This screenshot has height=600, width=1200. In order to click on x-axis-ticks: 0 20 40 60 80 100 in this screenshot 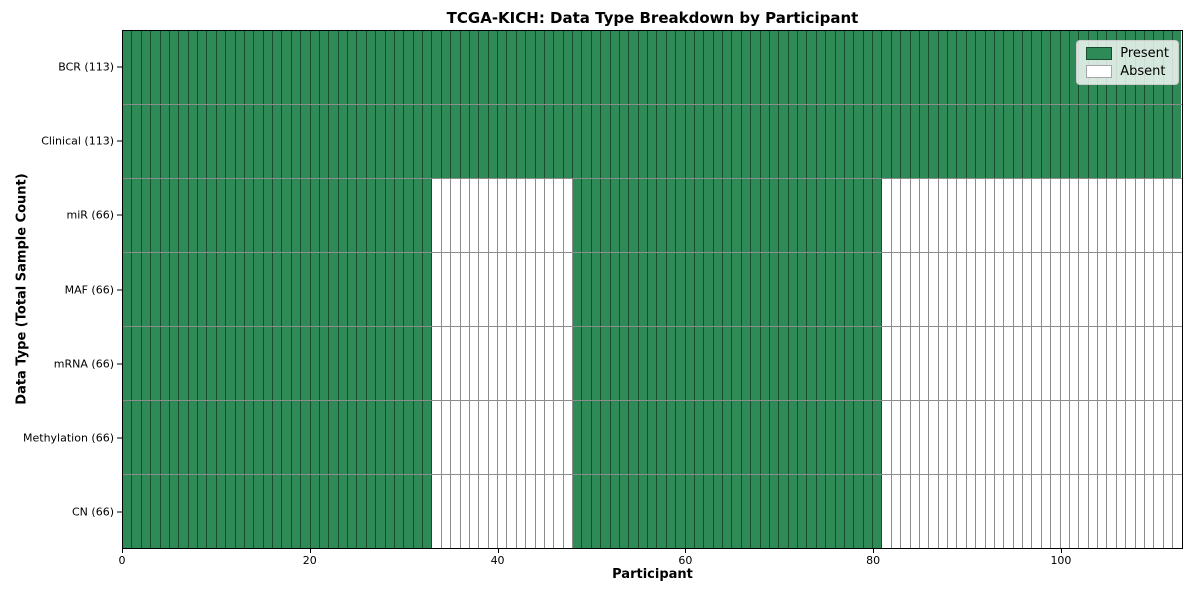, I will do `click(651, 559)`.